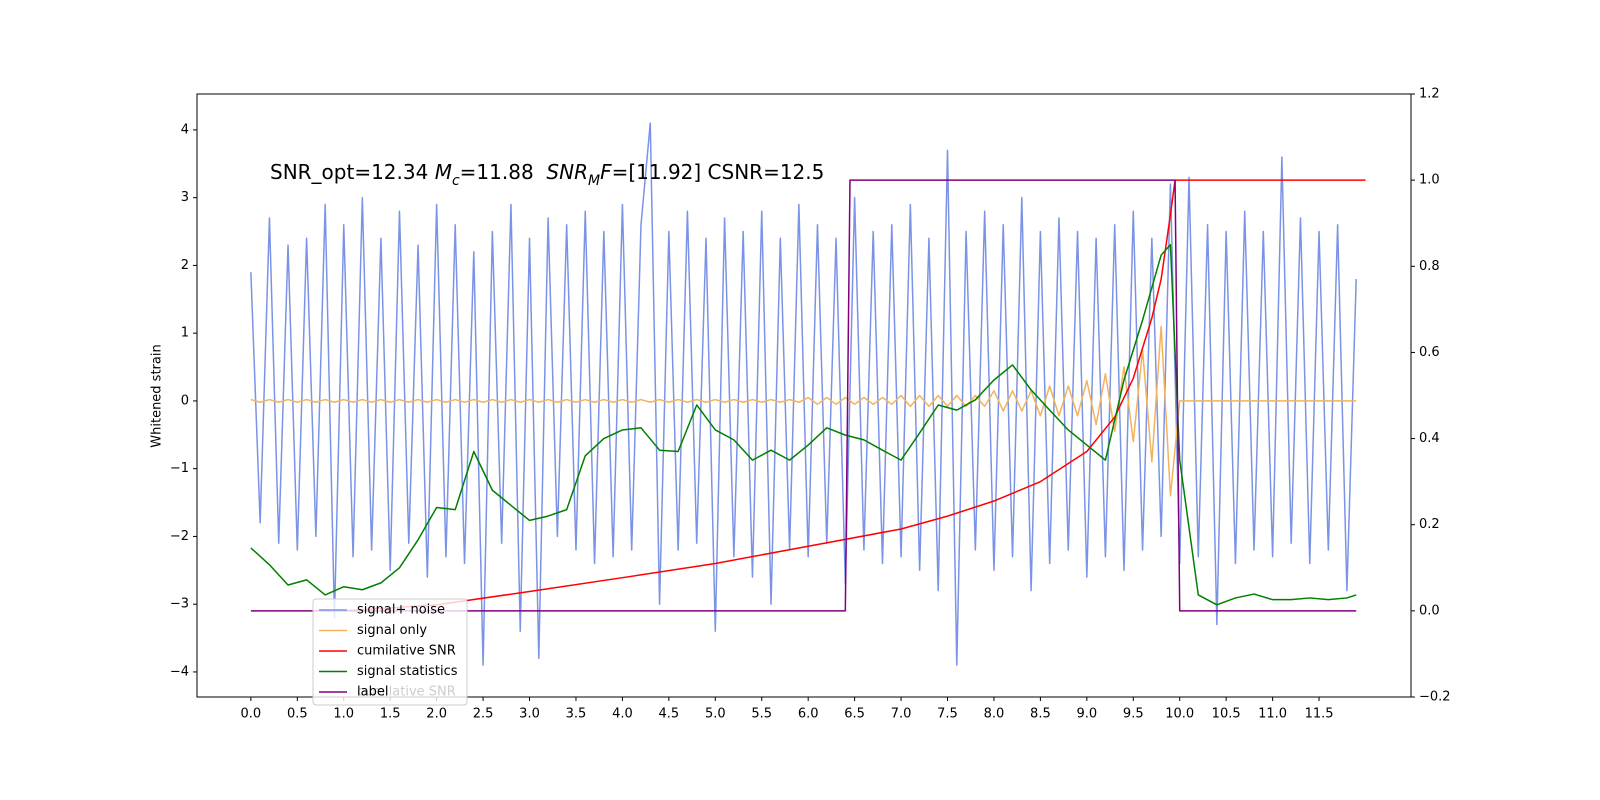  I want to click on y-tick-label: −2, so click(179, 536).